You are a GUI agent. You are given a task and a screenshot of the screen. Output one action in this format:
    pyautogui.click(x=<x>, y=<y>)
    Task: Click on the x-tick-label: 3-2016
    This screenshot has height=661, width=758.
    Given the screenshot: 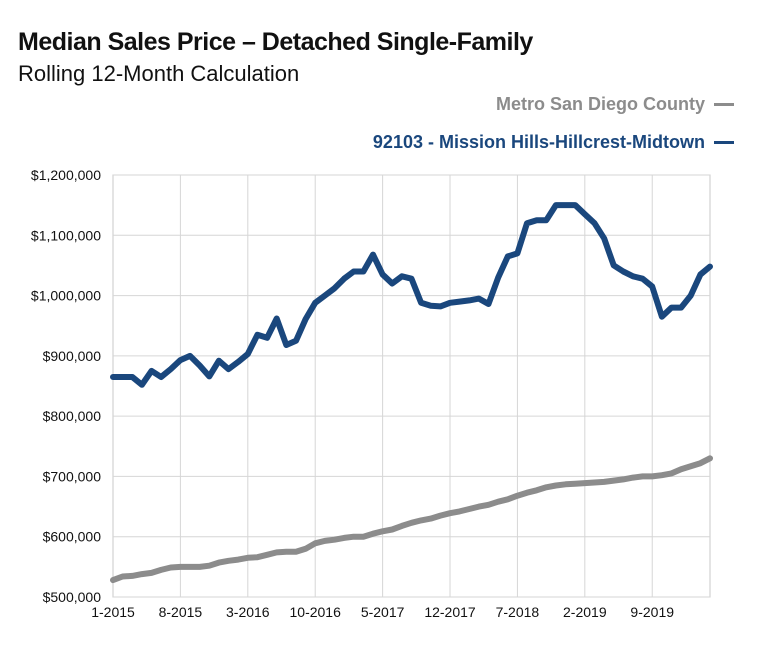 What is the action you would take?
    pyautogui.click(x=248, y=612)
    